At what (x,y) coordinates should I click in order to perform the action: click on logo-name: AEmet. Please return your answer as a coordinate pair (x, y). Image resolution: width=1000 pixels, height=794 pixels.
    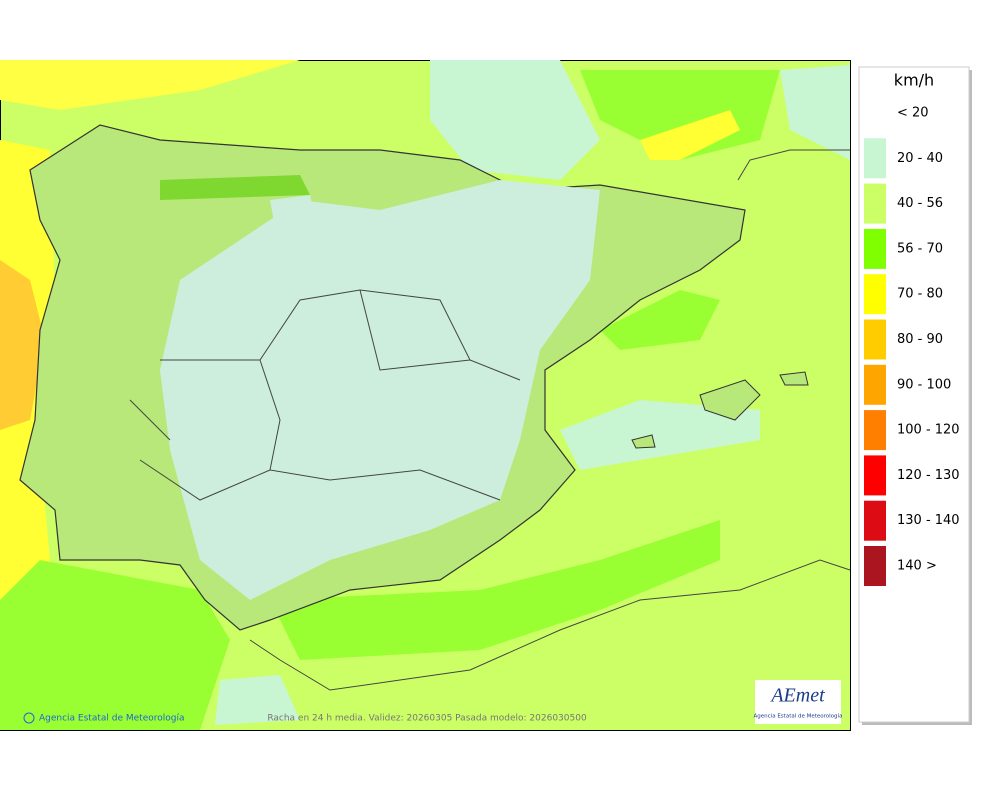
    Looking at the image, I should click on (797, 696).